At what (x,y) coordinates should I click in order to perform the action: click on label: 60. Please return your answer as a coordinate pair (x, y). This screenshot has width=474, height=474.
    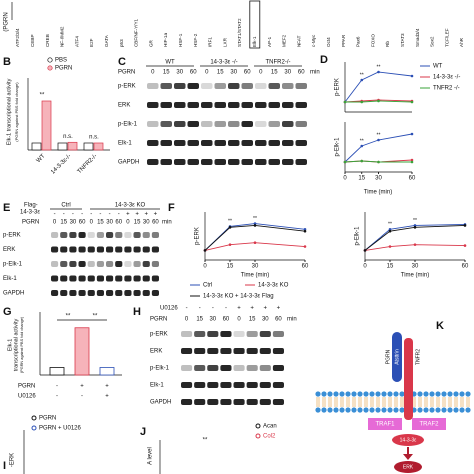
    Looking at the image, I should click on (155, 223).